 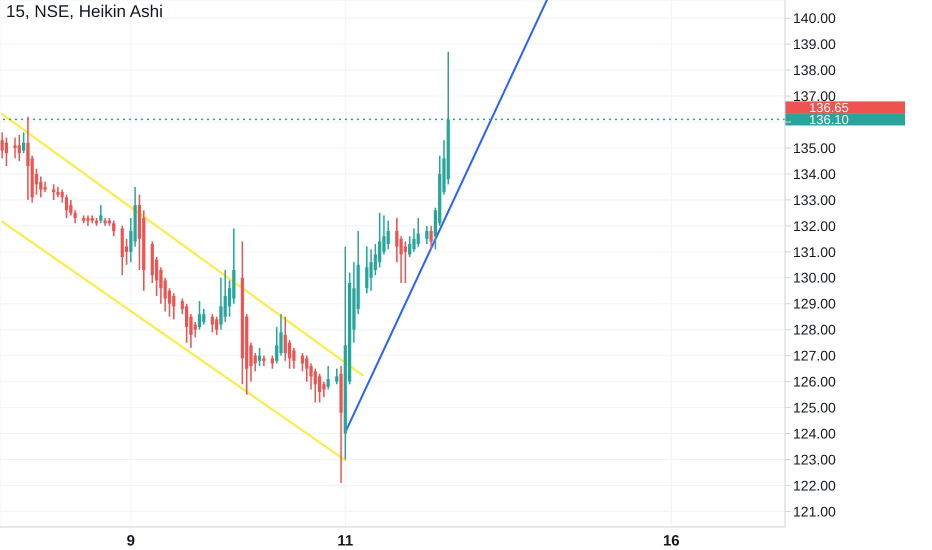 I want to click on y-tick-label: 135.00, so click(x=814, y=148).